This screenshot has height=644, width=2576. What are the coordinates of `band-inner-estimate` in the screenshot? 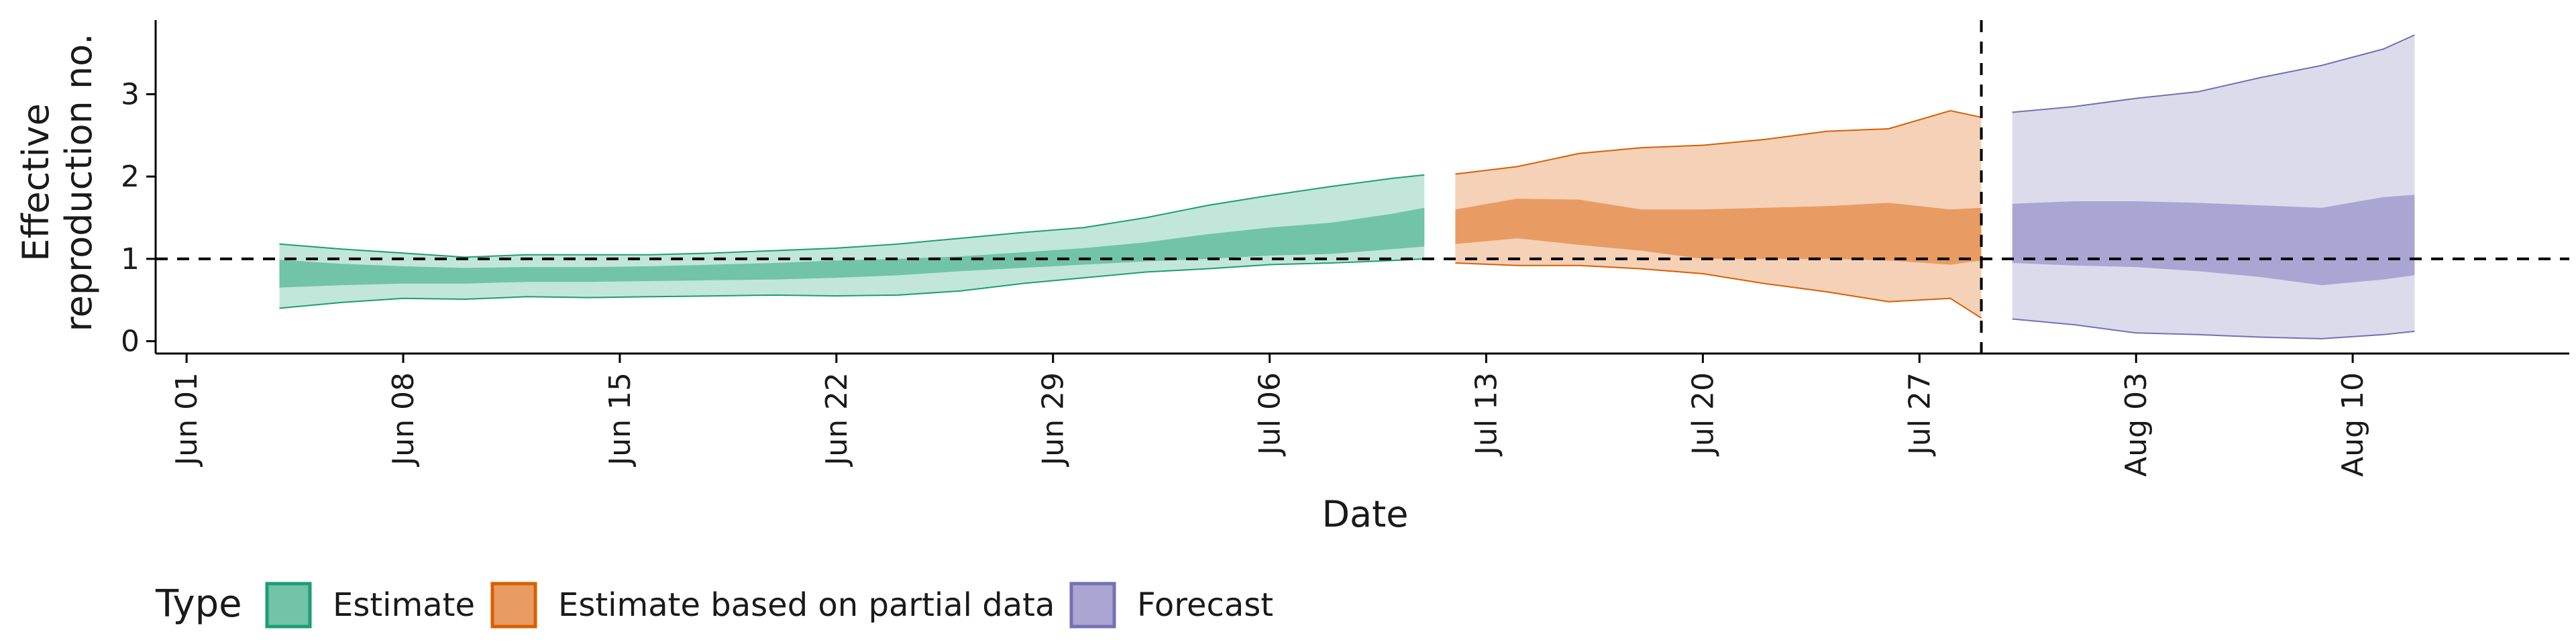 It's located at (852, 247).